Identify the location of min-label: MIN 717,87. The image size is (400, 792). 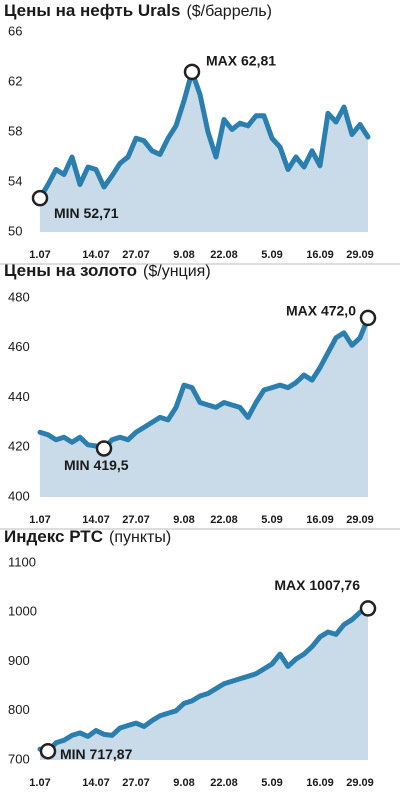
(96, 754).